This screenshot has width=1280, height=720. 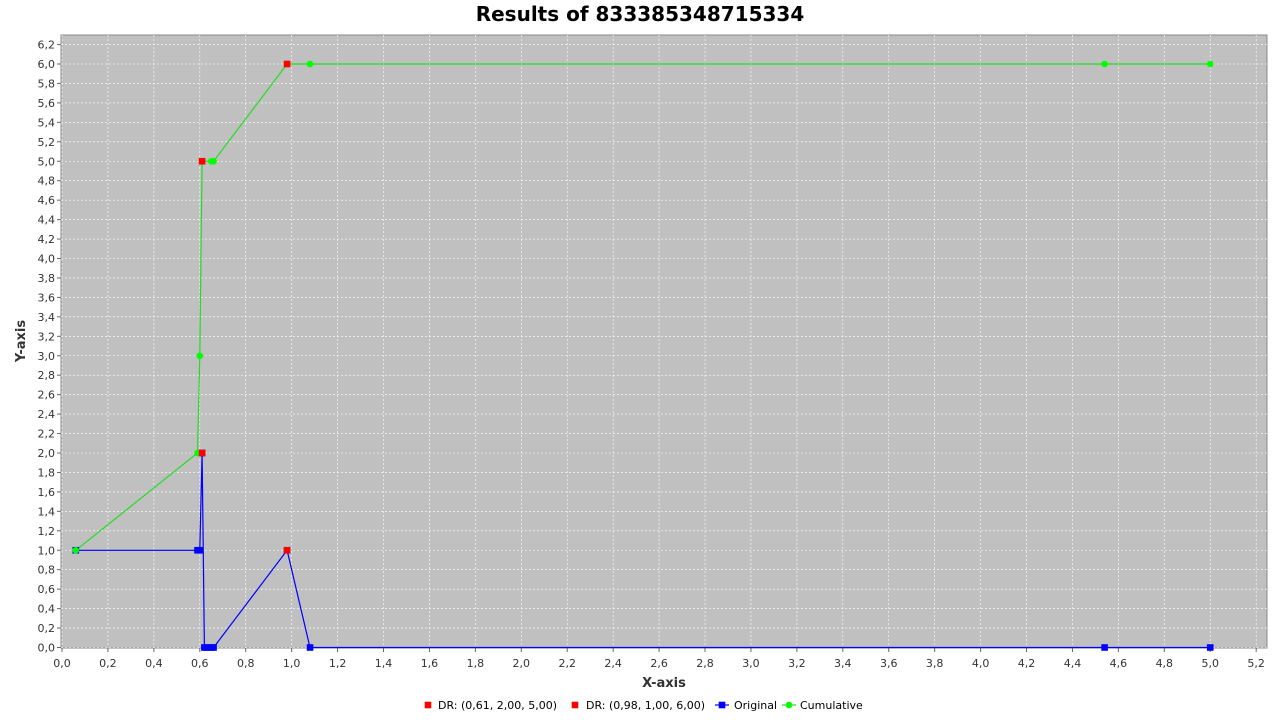 What do you see at coordinates (47, 356) in the screenshot?
I see `y-tick-label: 3,0` at bounding box center [47, 356].